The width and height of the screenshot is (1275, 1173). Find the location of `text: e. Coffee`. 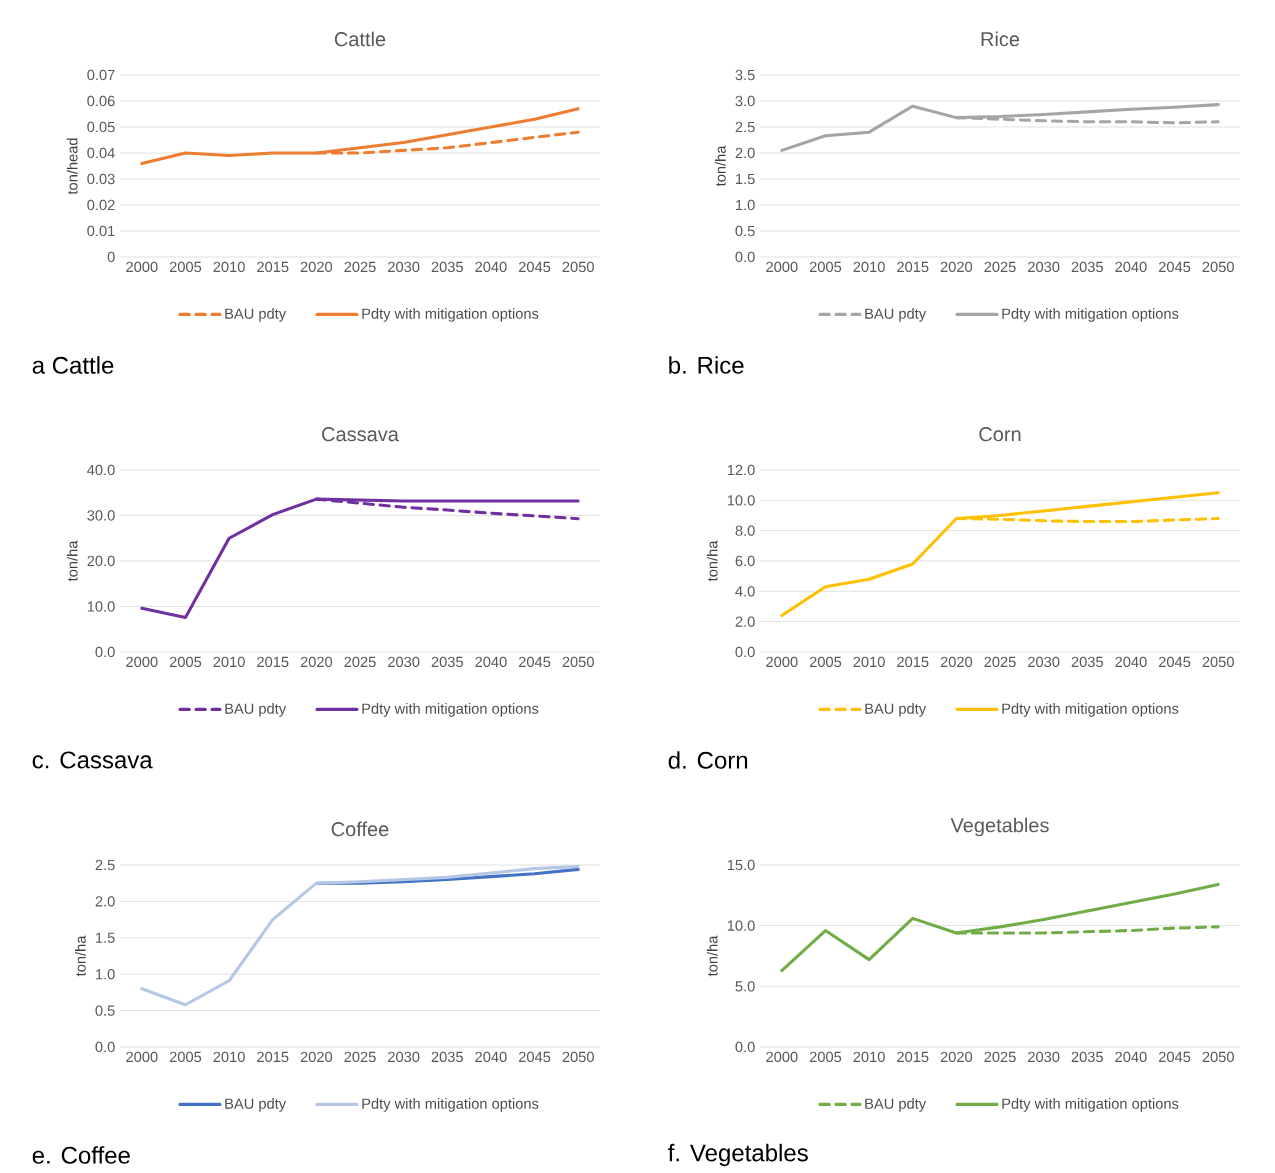

text: e. Coffee is located at coordinates (81, 1155).